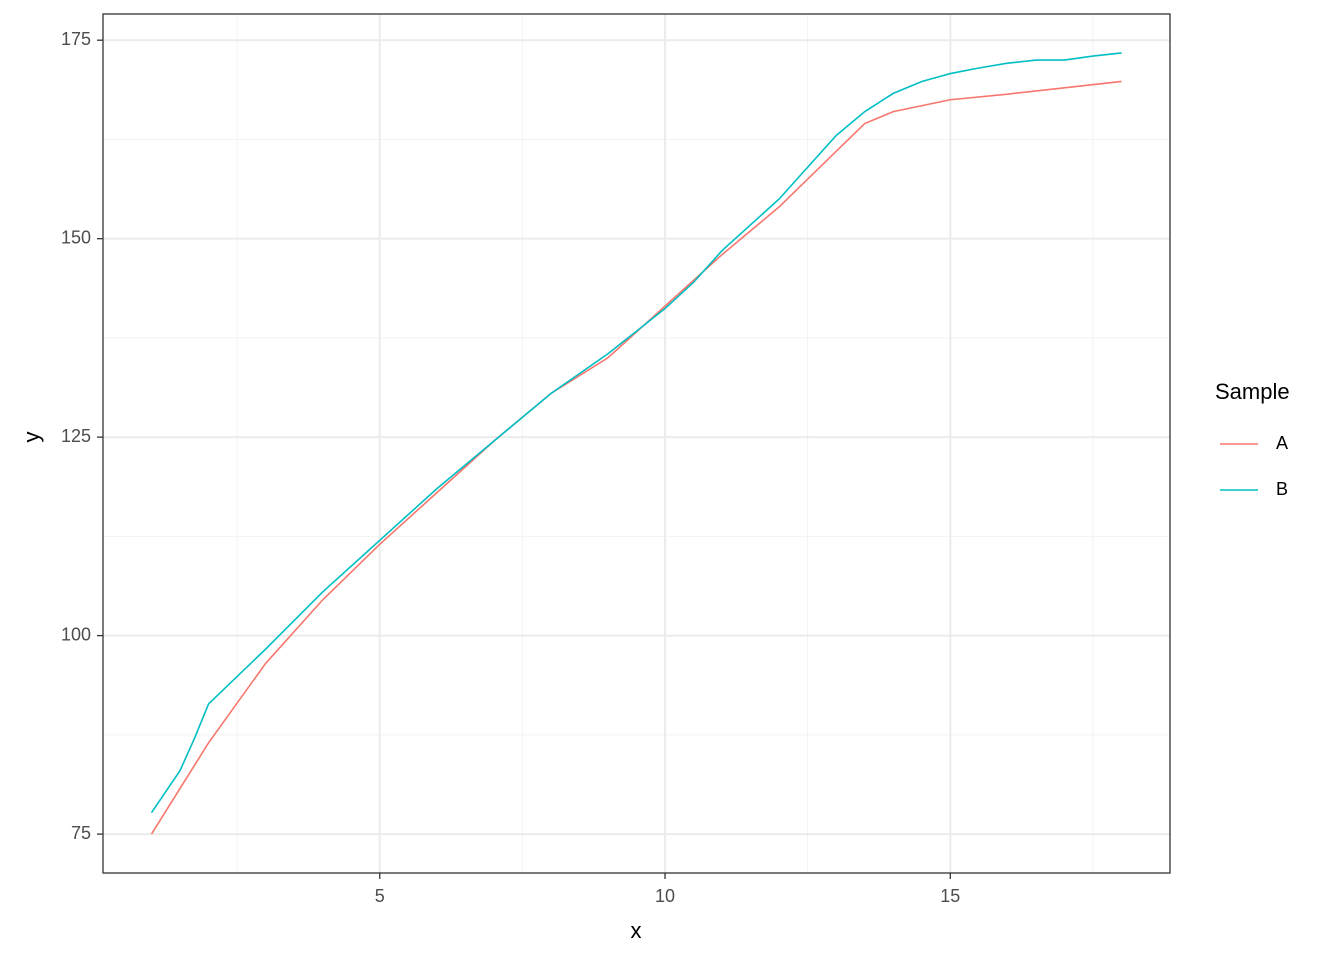 The width and height of the screenshot is (1344, 965). I want to click on y-tick-label: 150, so click(76, 237).